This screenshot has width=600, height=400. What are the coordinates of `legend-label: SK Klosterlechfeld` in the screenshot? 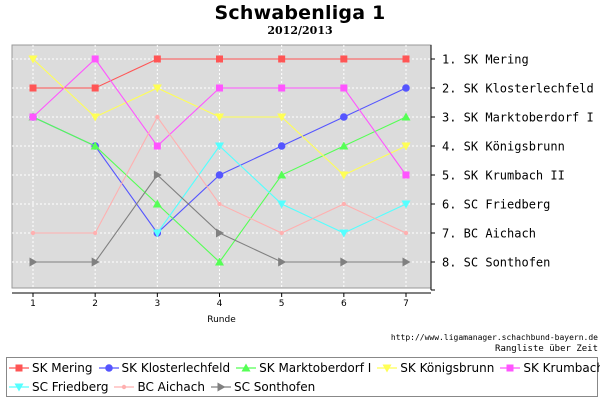 It's located at (176, 368).